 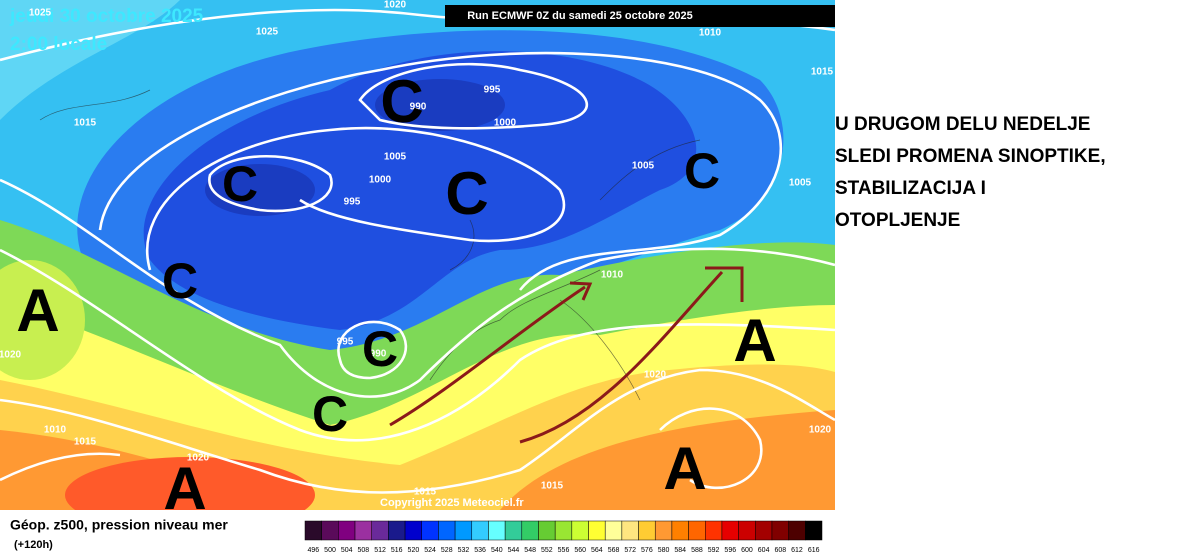 What do you see at coordinates (364, 550) in the screenshot?
I see `scale-label: 508` at bounding box center [364, 550].